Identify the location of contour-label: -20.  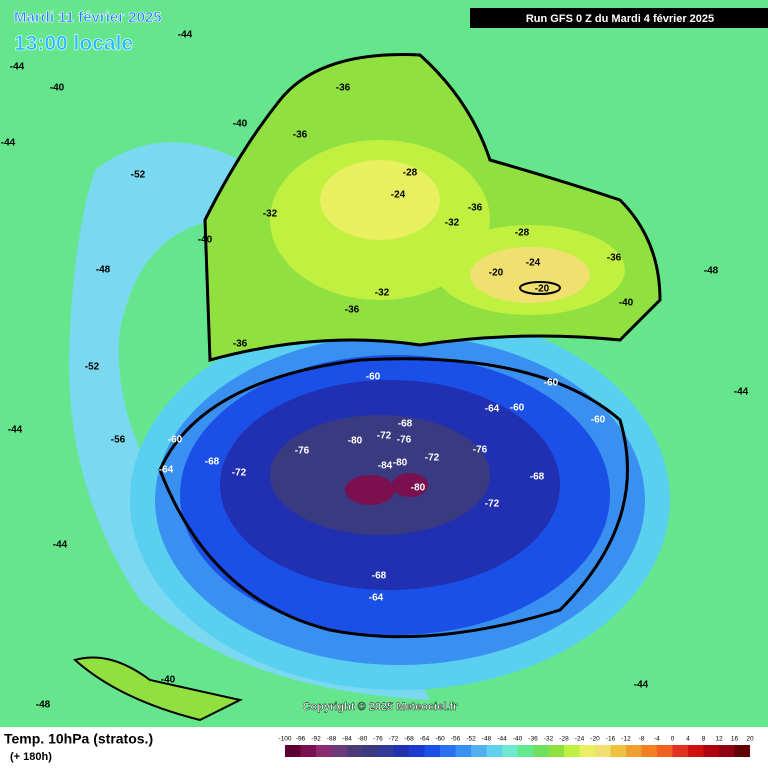
(496, 273).